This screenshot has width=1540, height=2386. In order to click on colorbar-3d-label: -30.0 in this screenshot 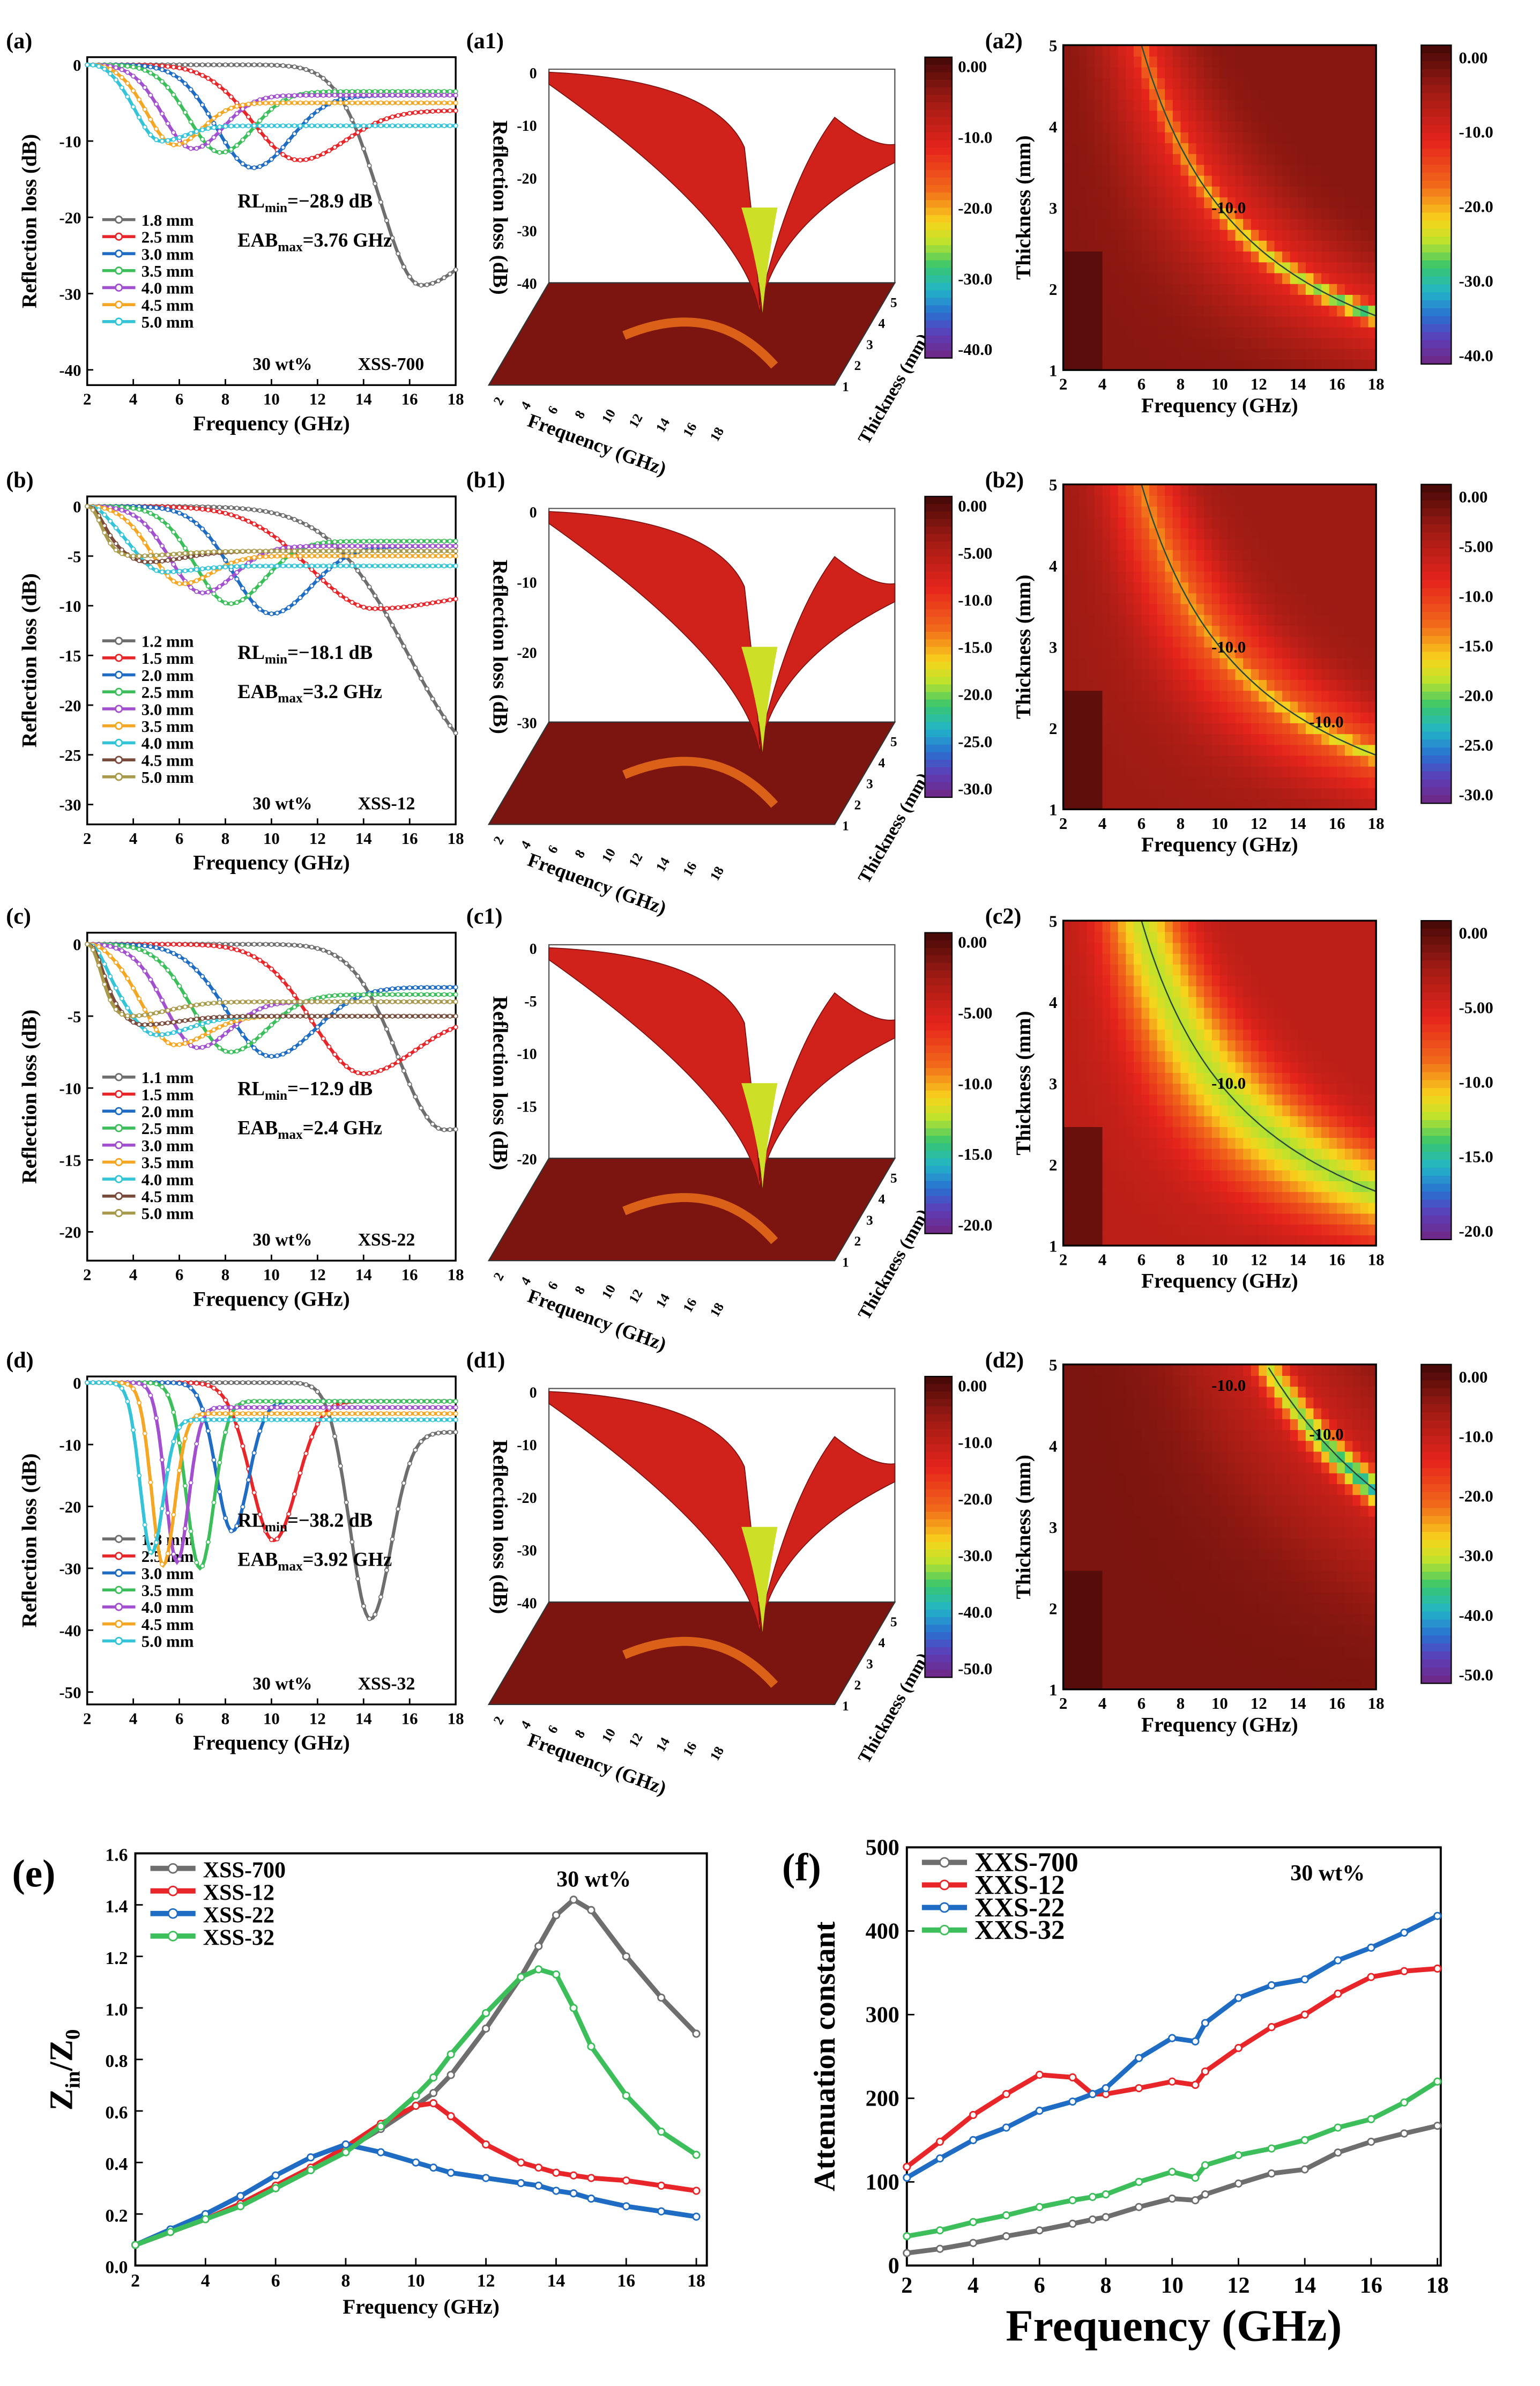, I will do `click(975, 789)`.